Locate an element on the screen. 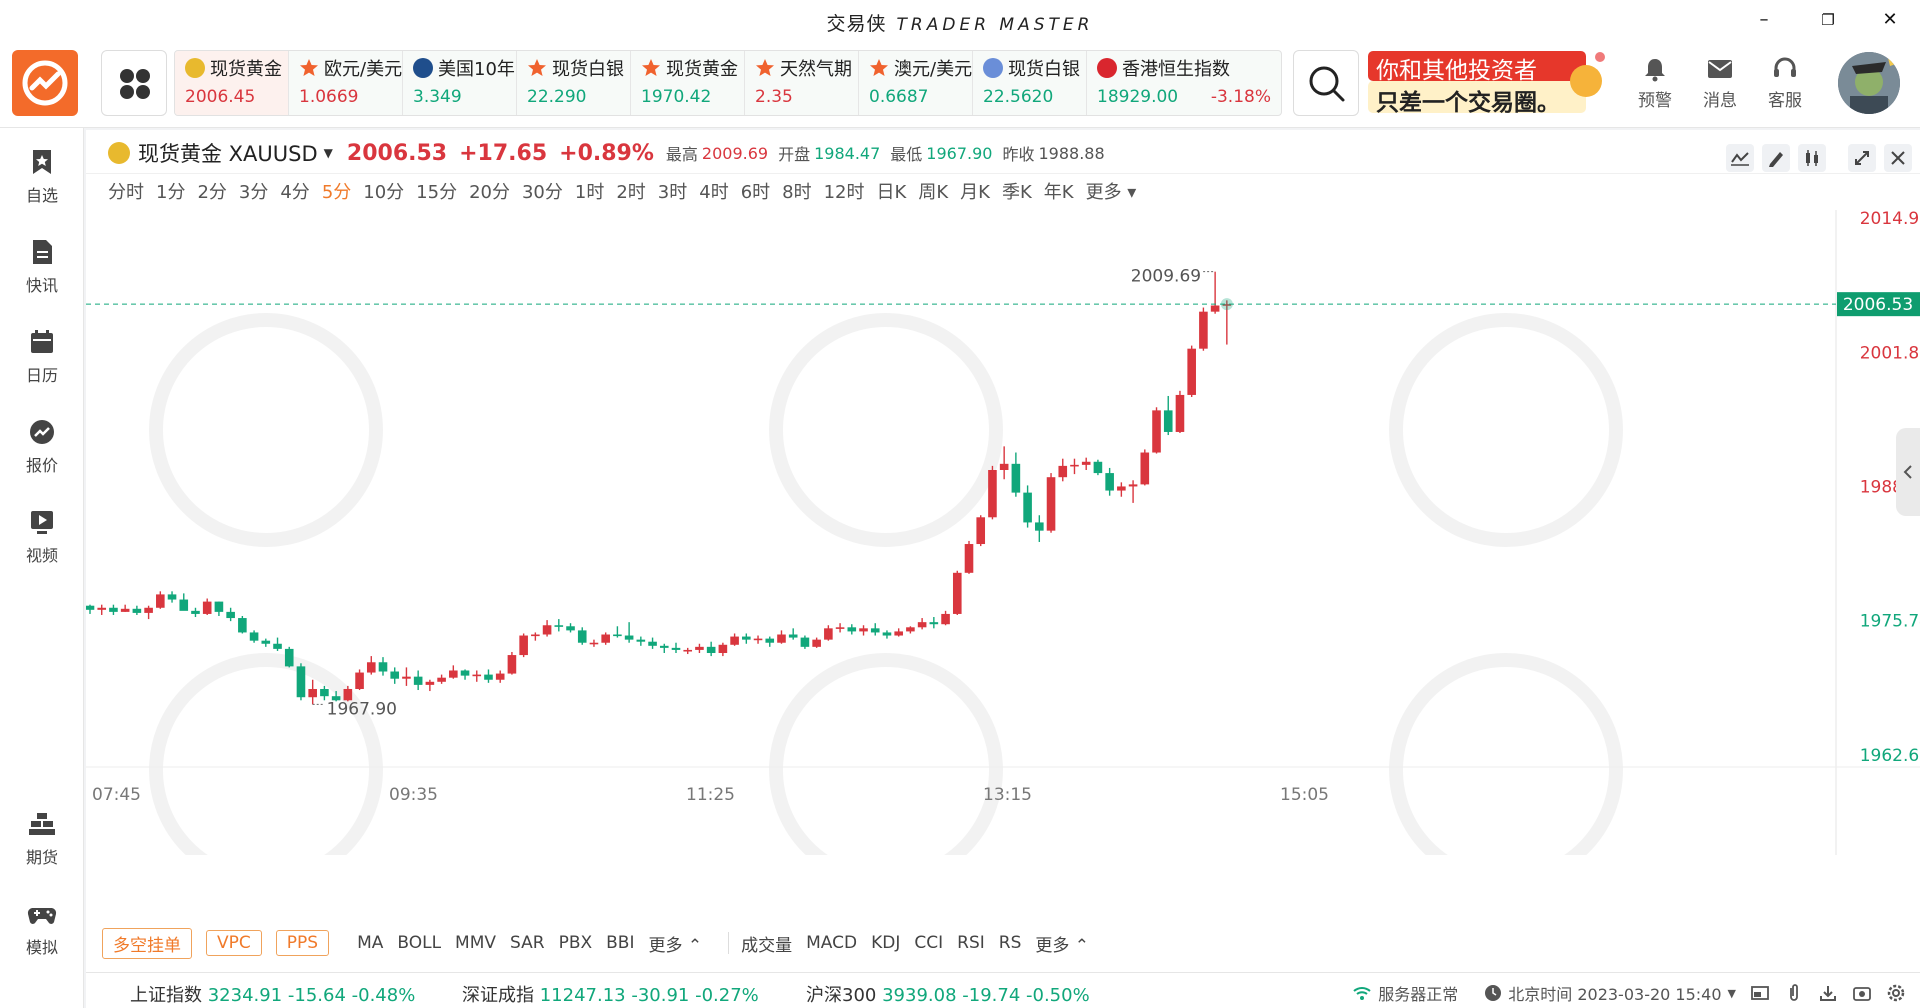 This screenshot has width=1920, height=1008. period-3时: 3时 is located at coordinates (672, 192).